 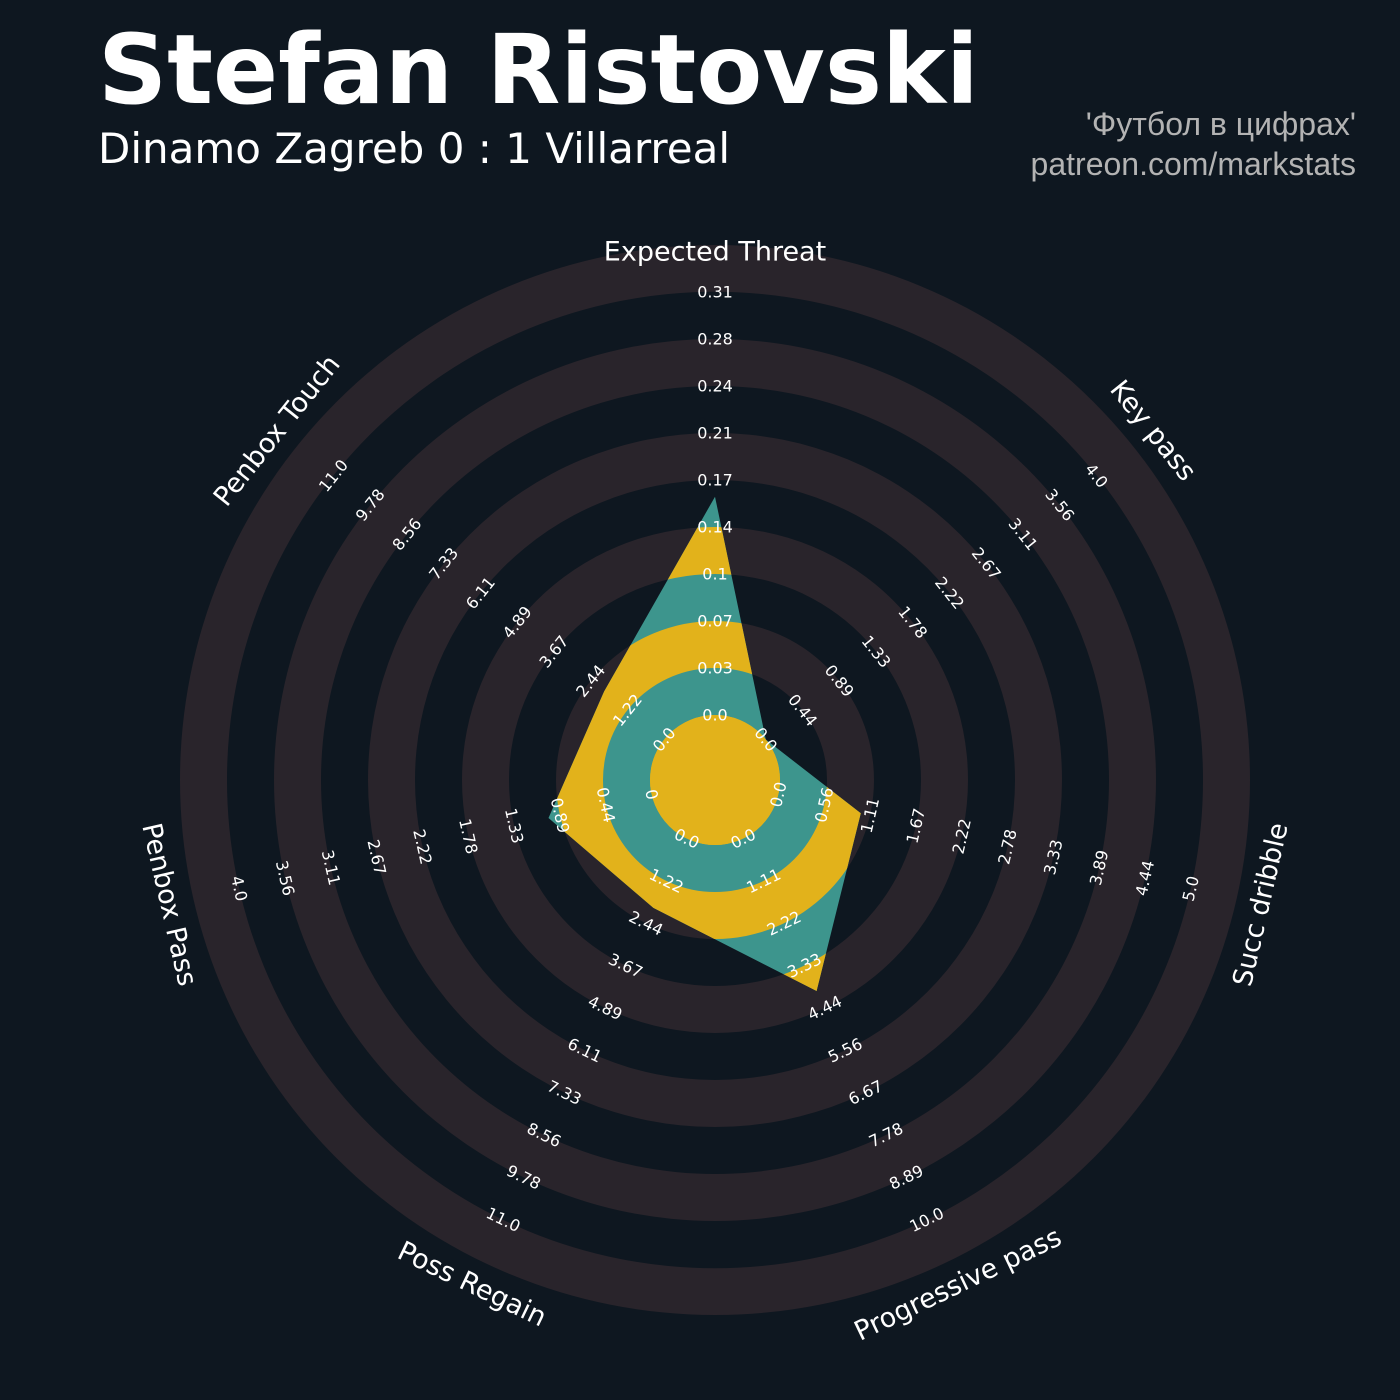 I want to click on tick-label: 0, so click(x=651, y=794).